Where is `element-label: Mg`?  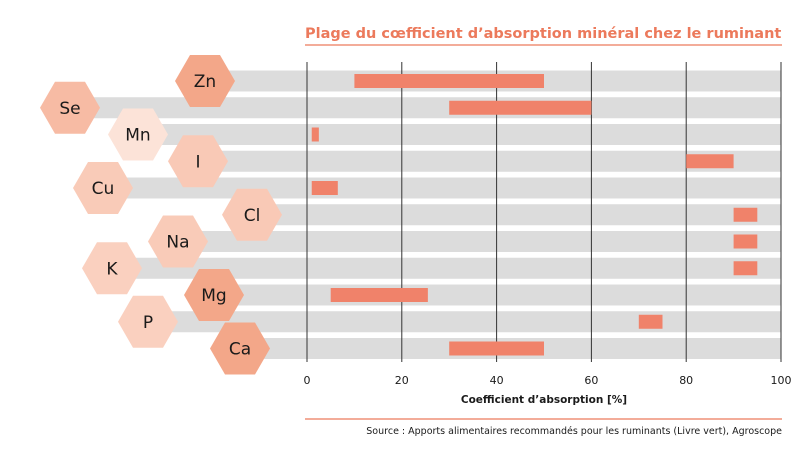 element-label: Mg is located at coordinates (213, 296).